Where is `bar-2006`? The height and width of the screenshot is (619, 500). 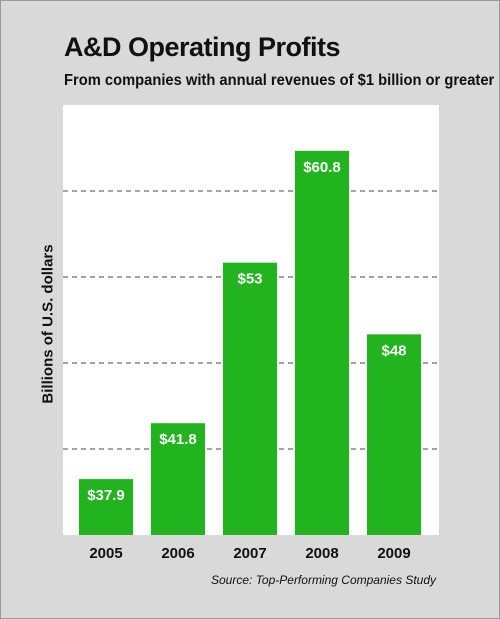 bar-2006 is located at coordinates (178, 479).